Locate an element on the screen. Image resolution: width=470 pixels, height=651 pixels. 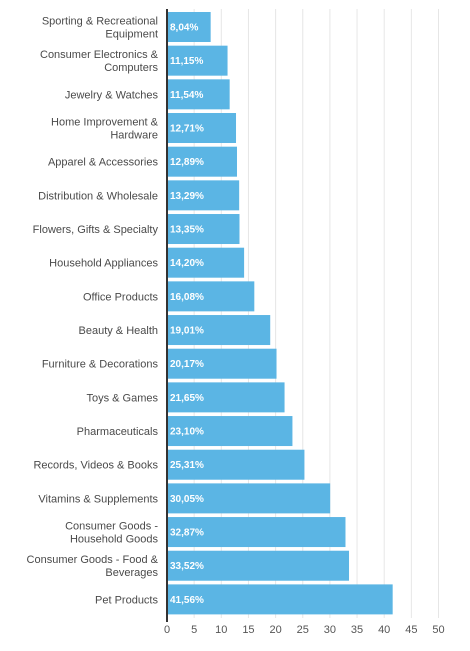
x-tick-label: 40 is located at coordinates (384, 630).